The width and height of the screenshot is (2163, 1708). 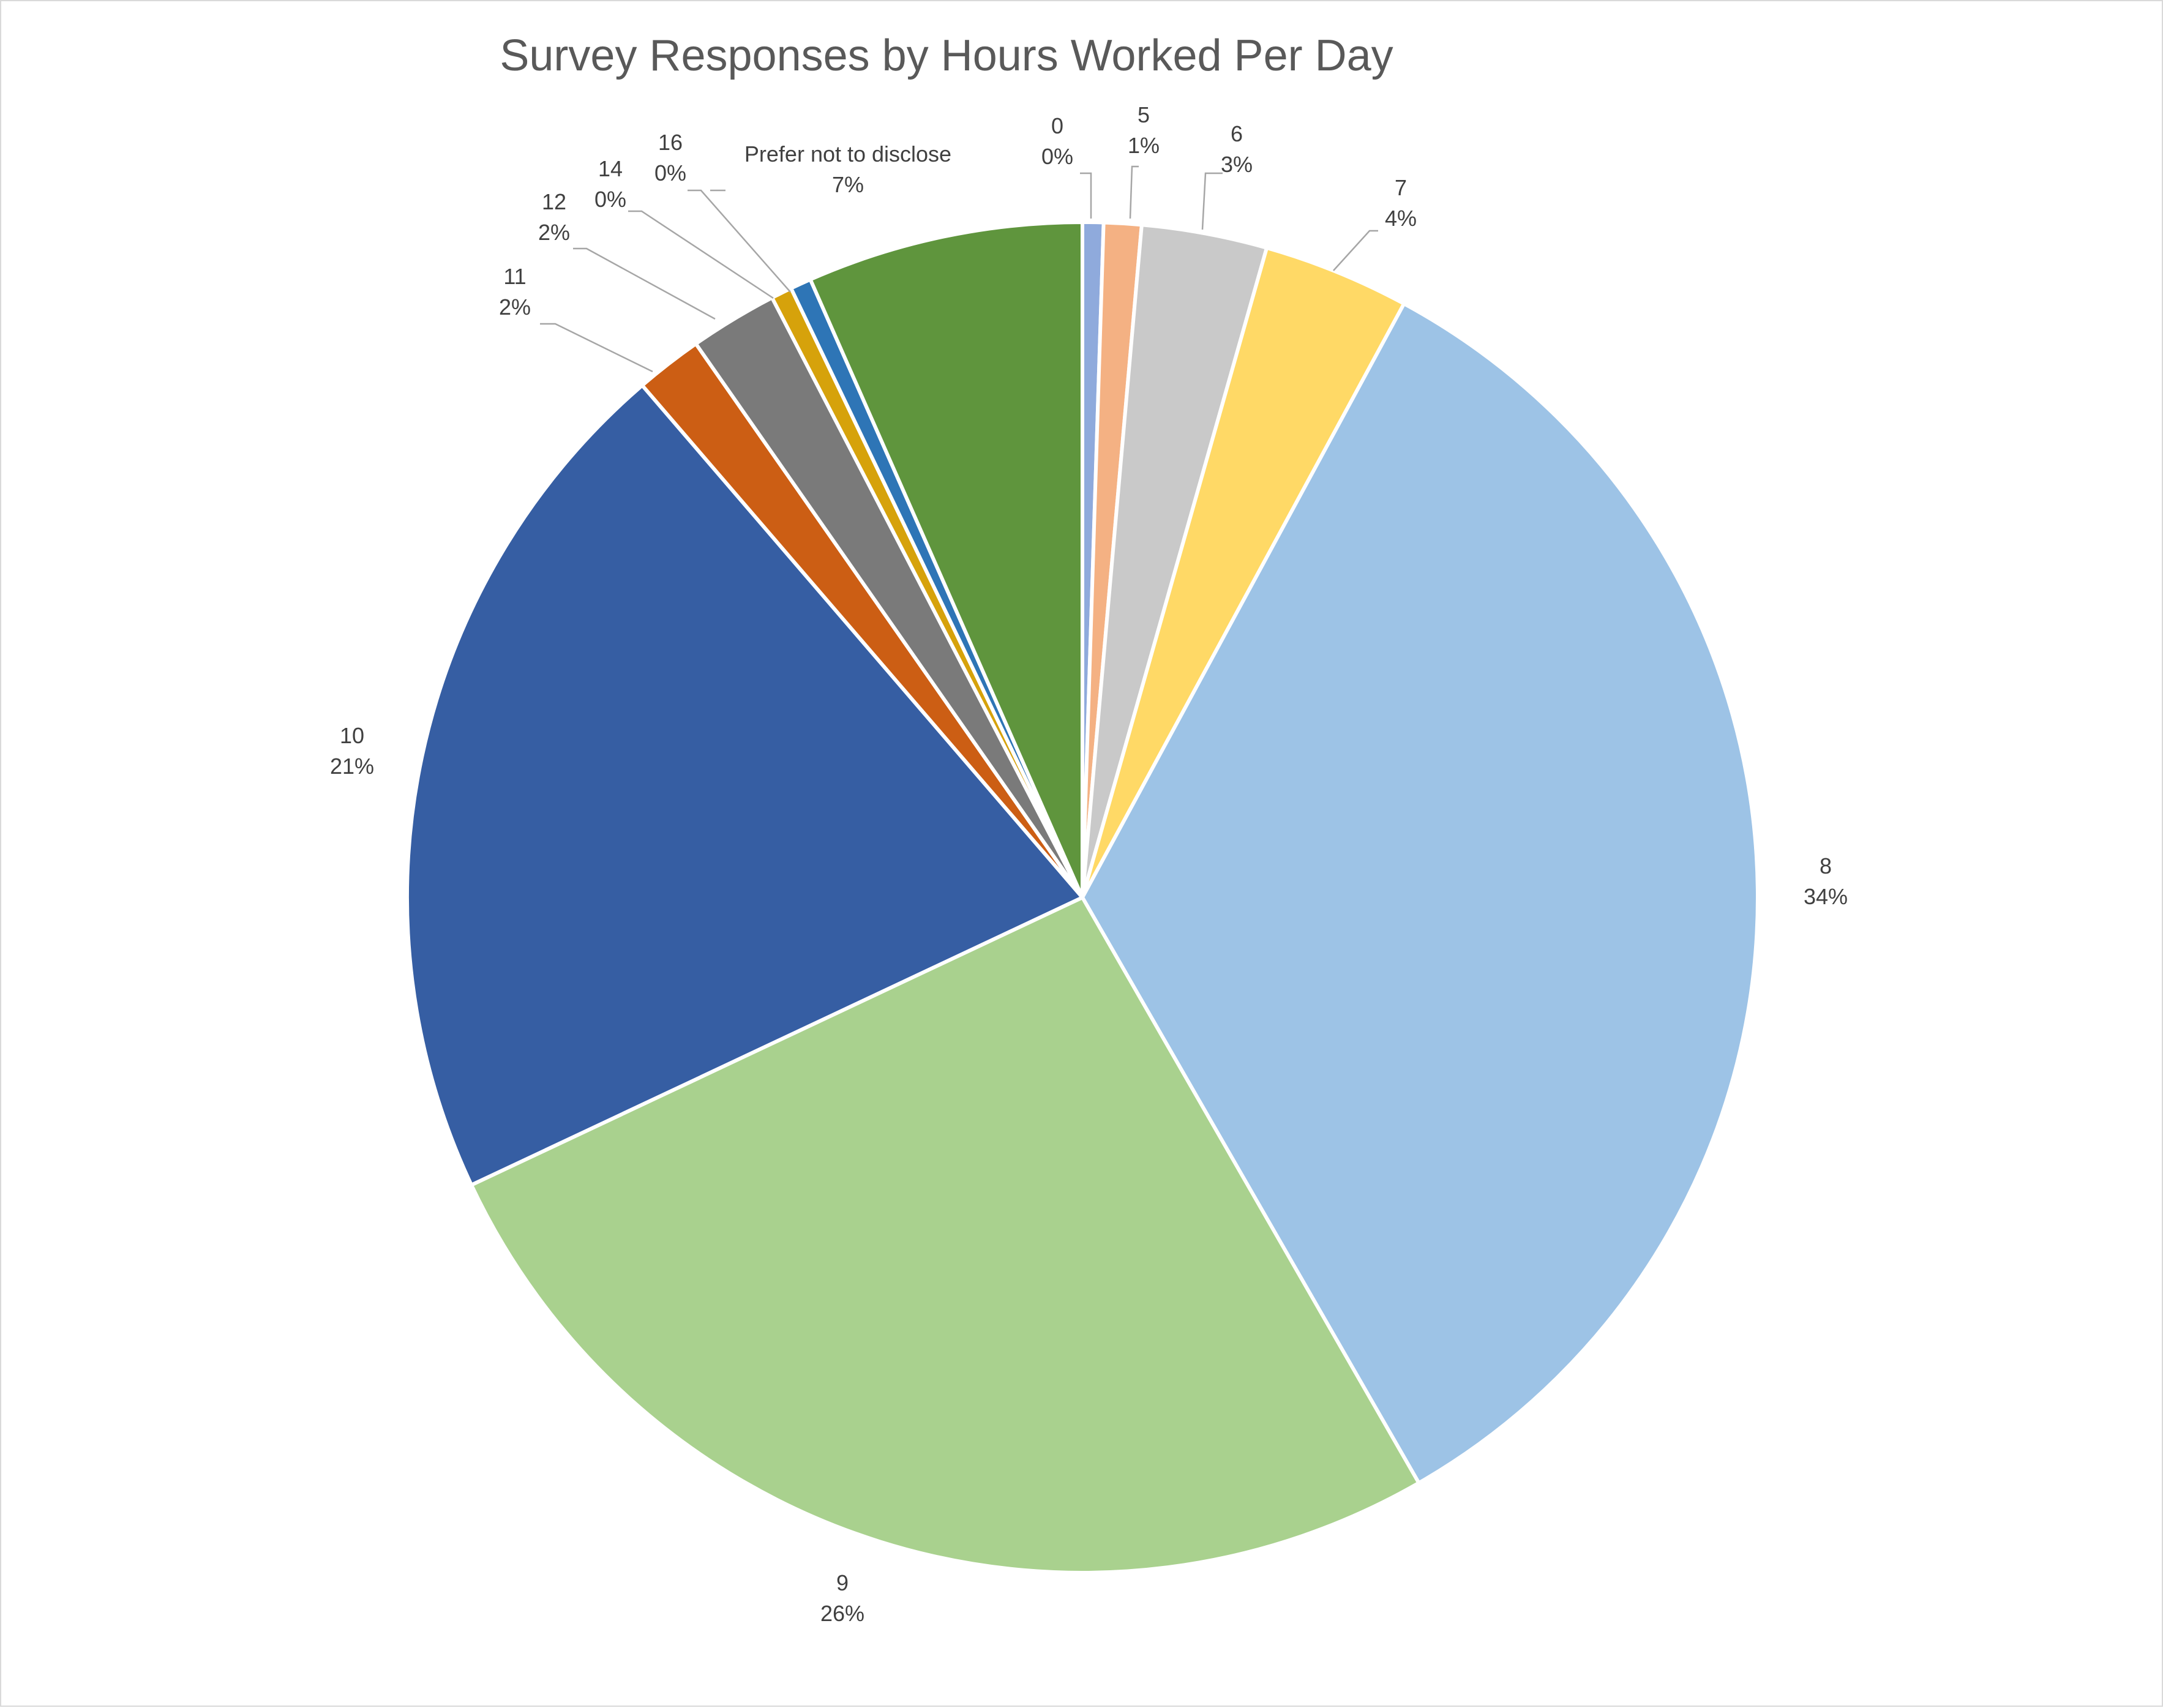 I want to click on data-label: 8 34%, so click(x=1826, y=881).